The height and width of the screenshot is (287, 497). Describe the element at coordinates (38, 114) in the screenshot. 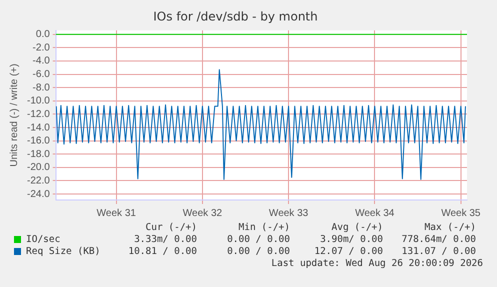

I see `y-tick-label: -12.0` at that location.